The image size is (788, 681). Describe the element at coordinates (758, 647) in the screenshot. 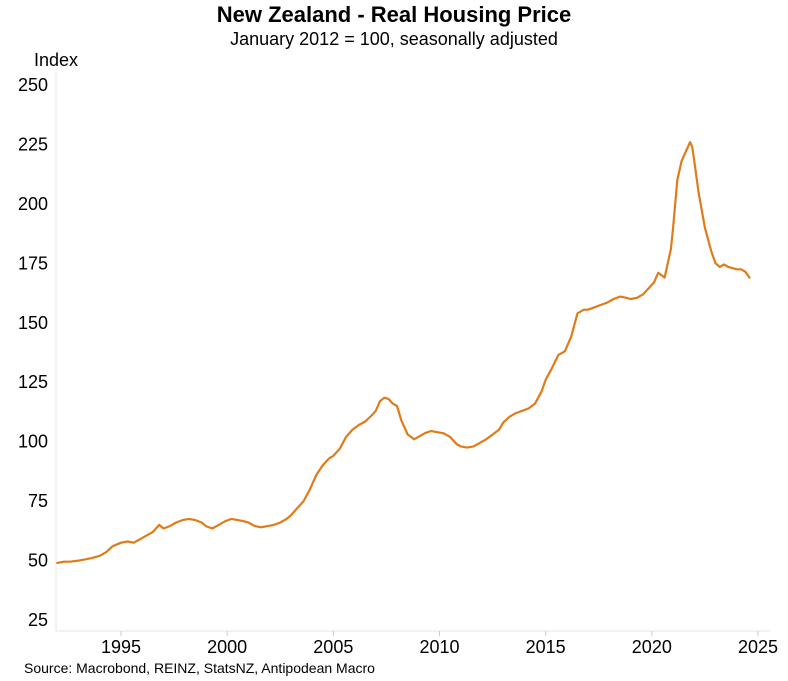

I see `x-tick-label: 2025` at that location.